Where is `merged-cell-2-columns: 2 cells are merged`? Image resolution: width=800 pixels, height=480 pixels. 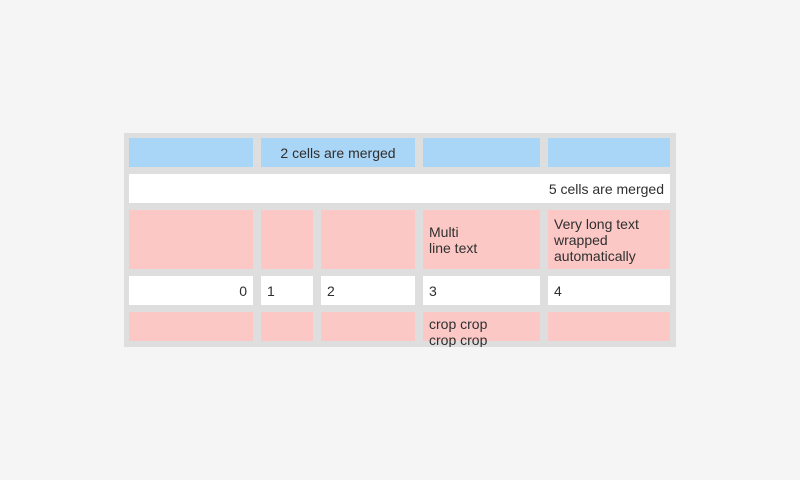
merged-cell-2-columns: 2 cells are merged is located at coordinates (338, 152).